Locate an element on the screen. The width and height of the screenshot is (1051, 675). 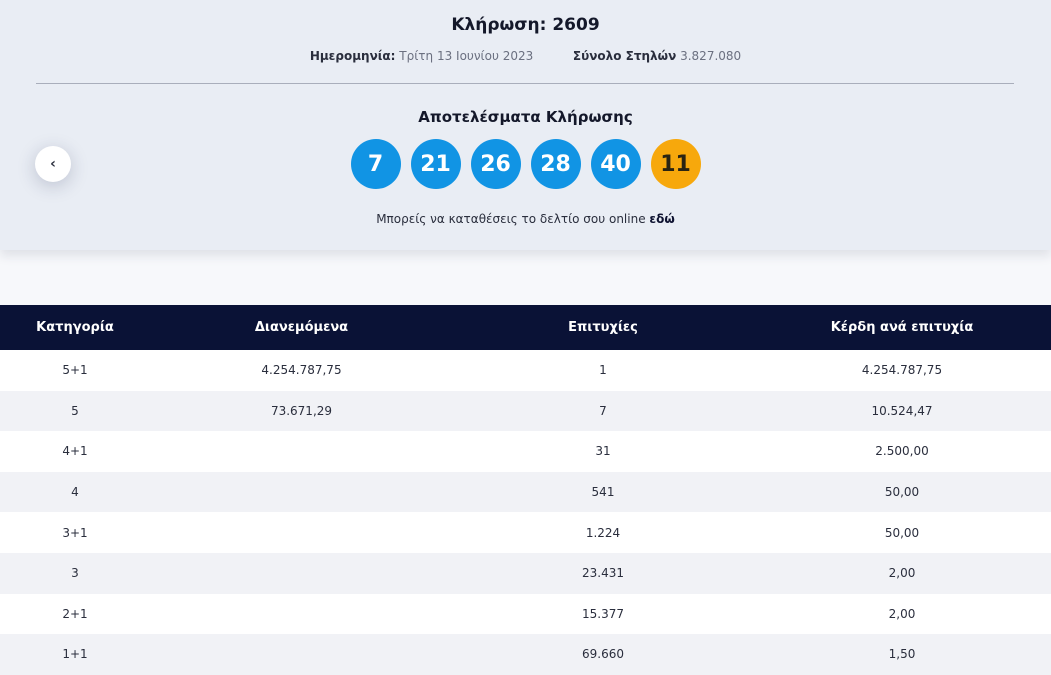
header-winners: Επιτυχίες is located at coordinates (603, 327).